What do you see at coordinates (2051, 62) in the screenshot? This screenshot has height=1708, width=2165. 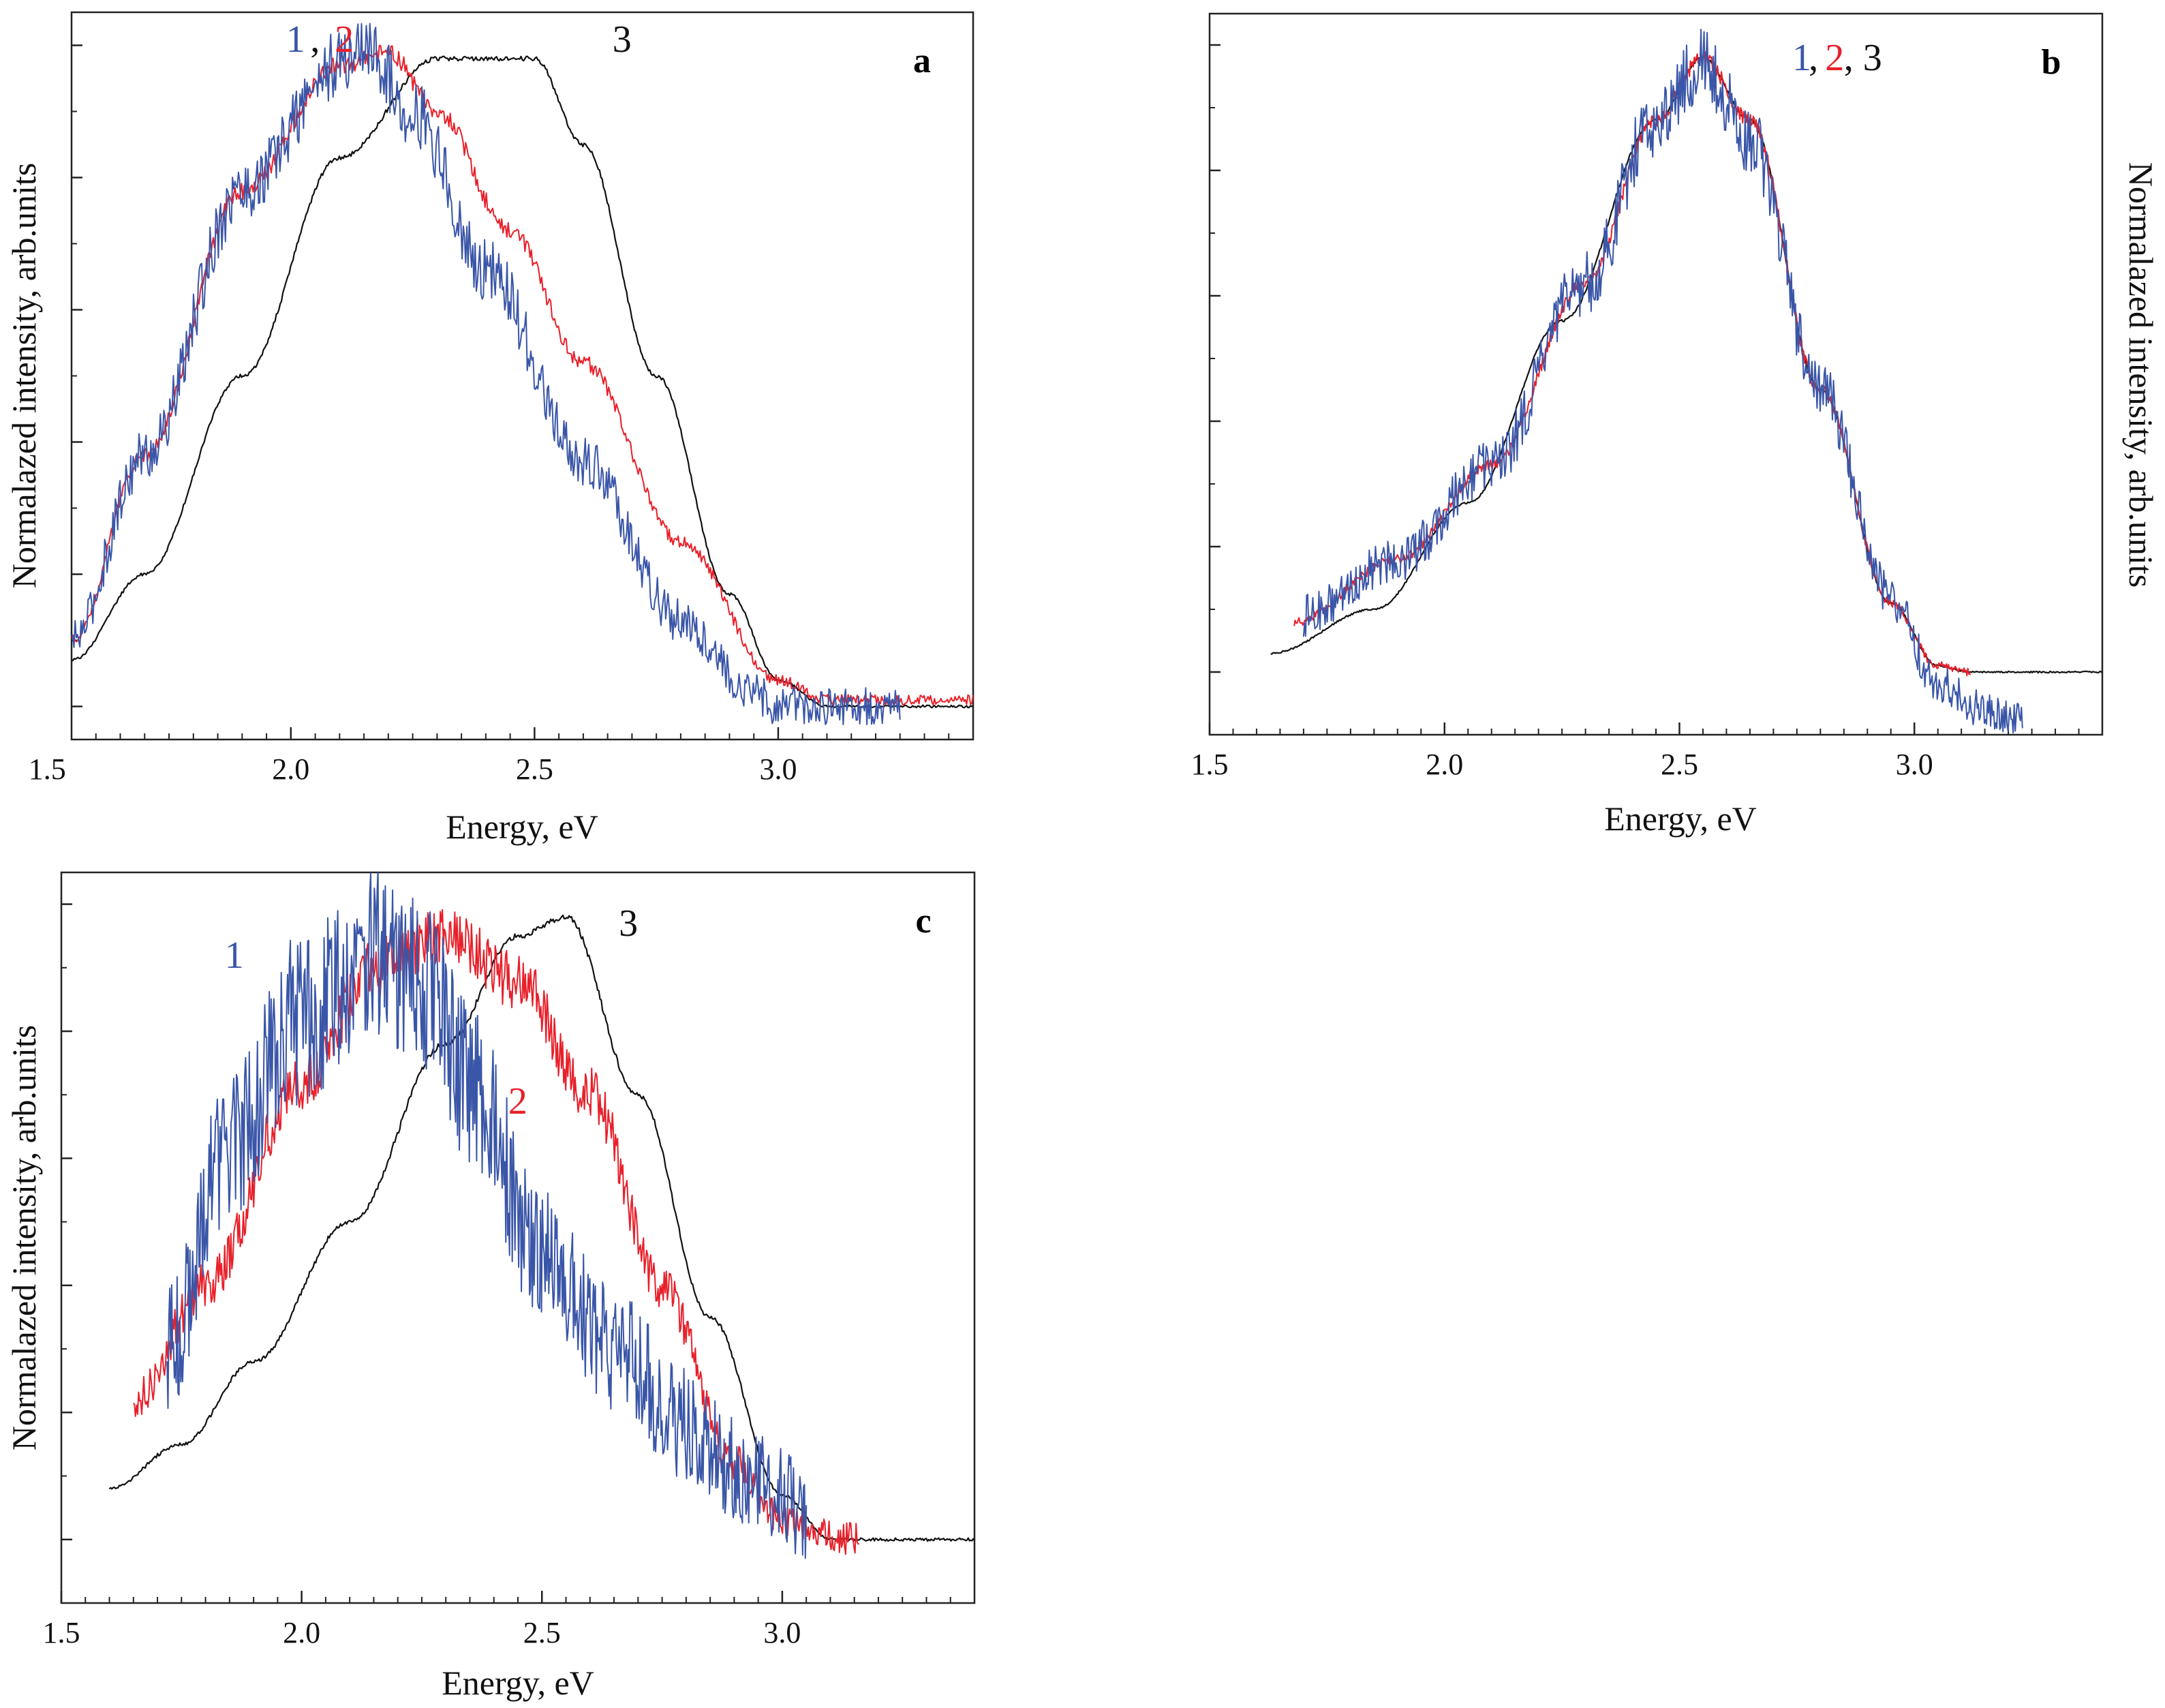 I see `panel-letter: b` at bounding box center [2051, 62].